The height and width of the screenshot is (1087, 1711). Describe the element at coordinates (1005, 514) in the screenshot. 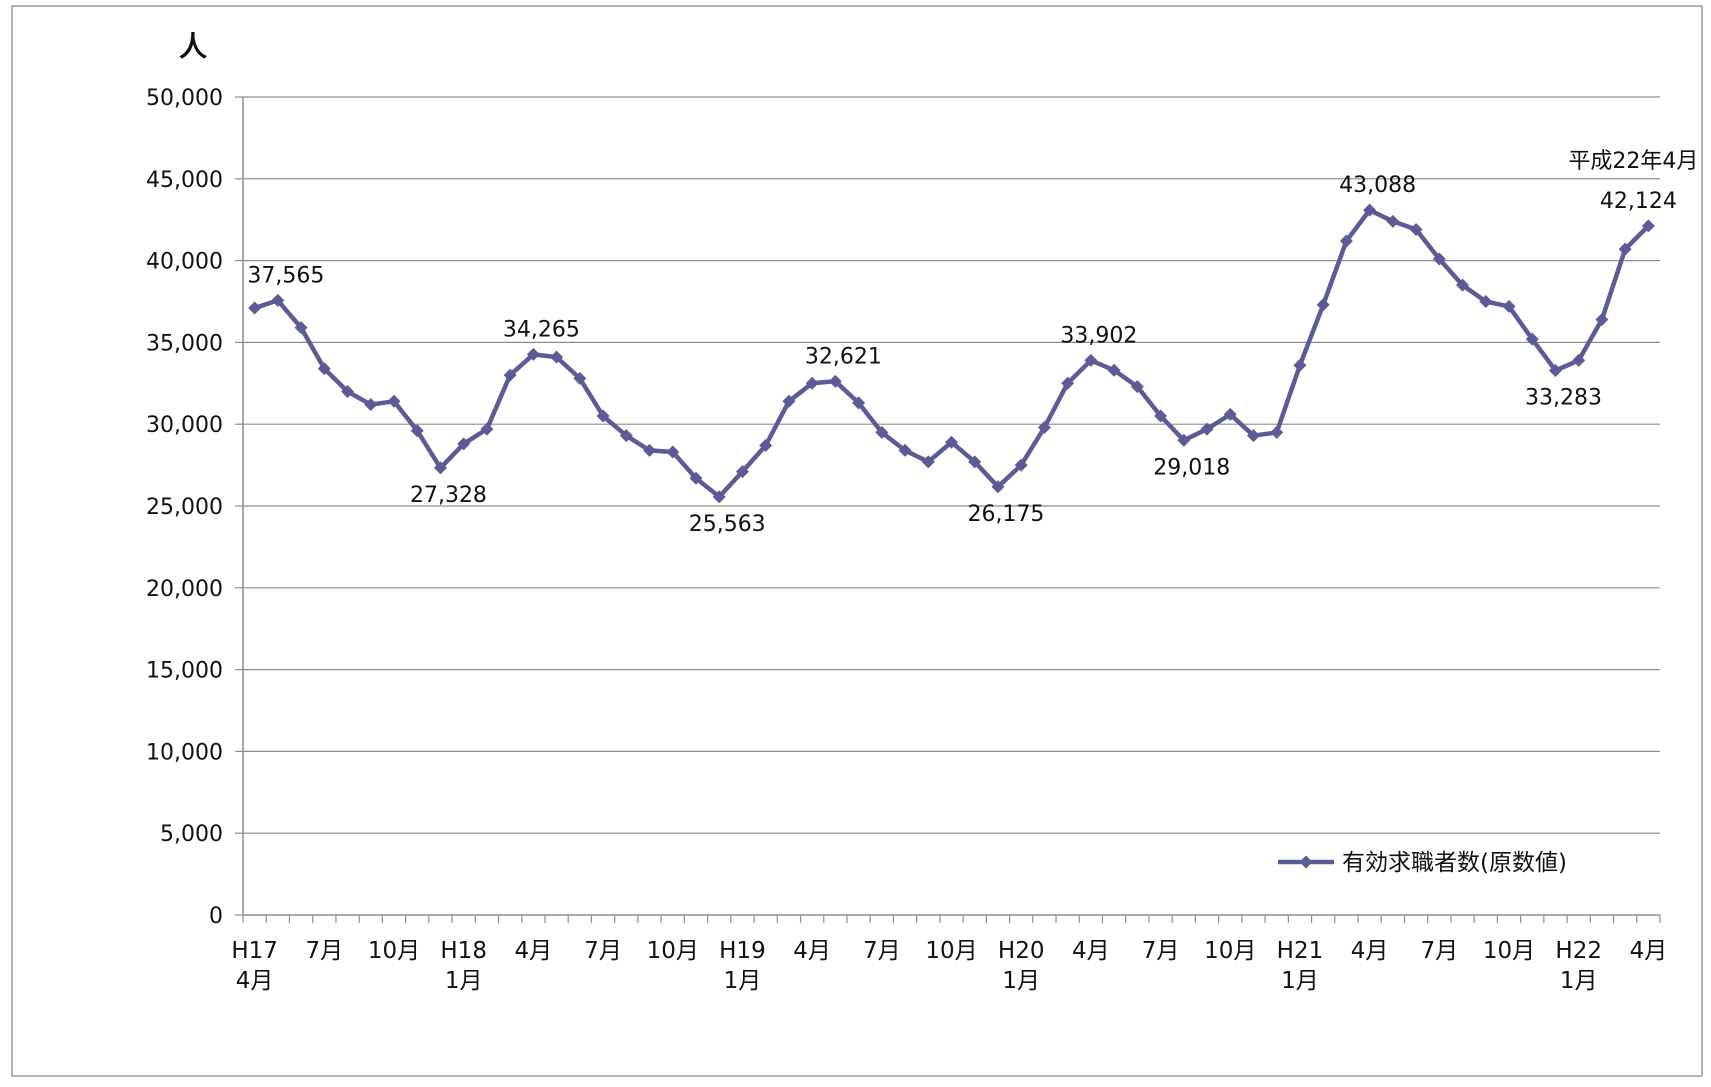

I see `data-label: 26,175` at that location.